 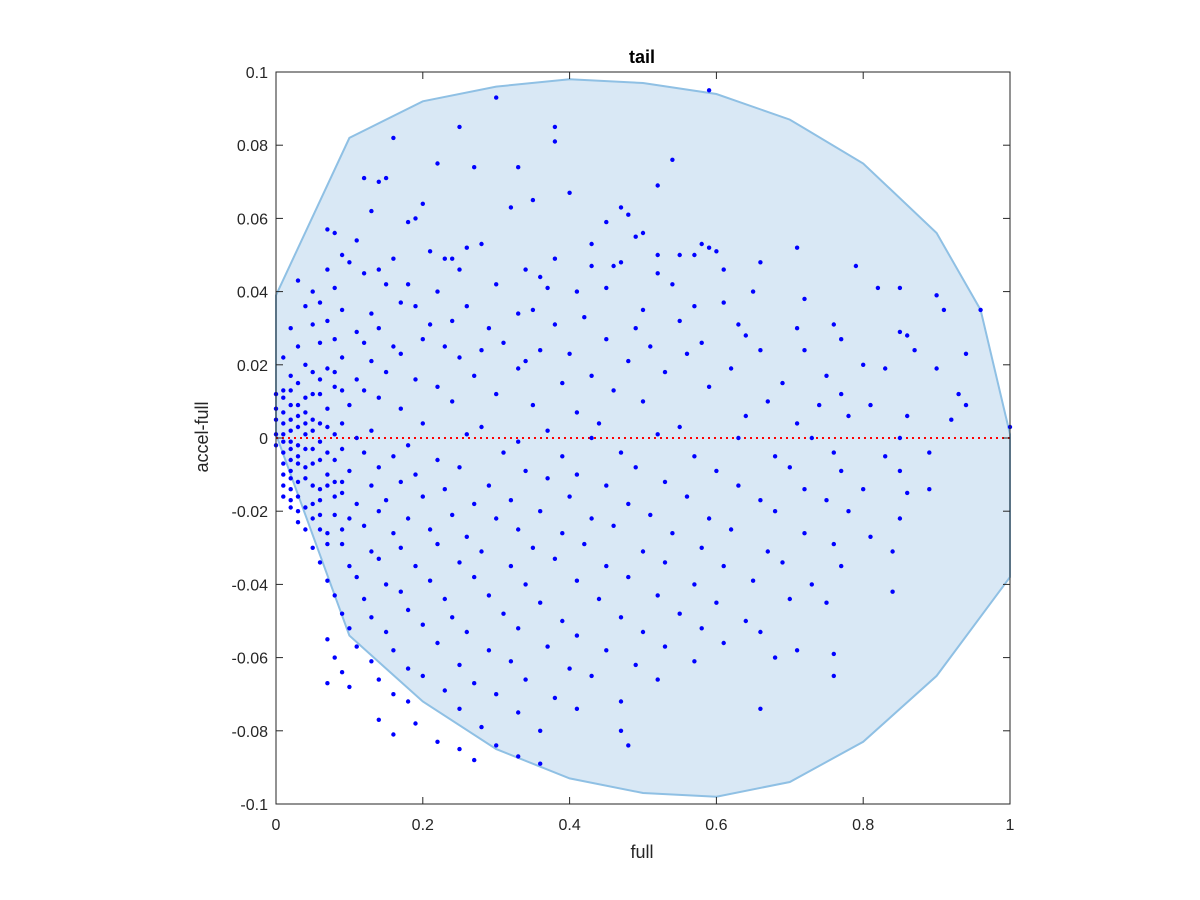 I want to click on y-tick-label: -0.08, so click(x=250, y=732).